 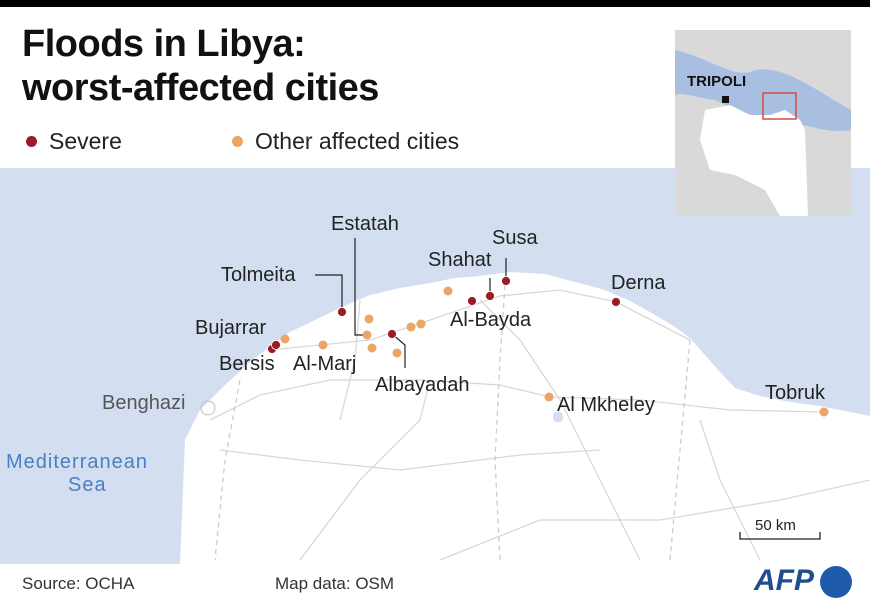 What do you see at coordinates (78, 583) in the screenshot?
I see `source-text: Source: OCHA` at bounding box center [78, 583].